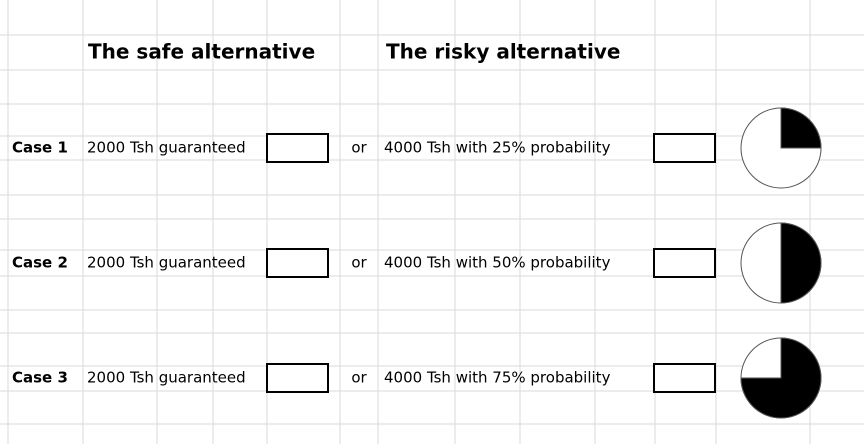 This screenshot has height=444, width=864. I want to click on case-label: Case 2, so click(40, 263).